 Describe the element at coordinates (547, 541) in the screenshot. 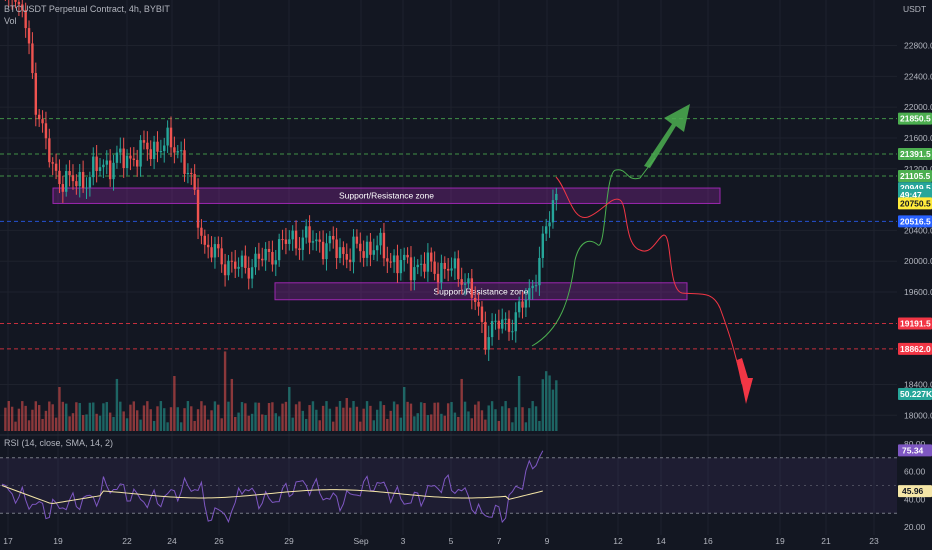

I see `time-axis-label: 9` at that location.